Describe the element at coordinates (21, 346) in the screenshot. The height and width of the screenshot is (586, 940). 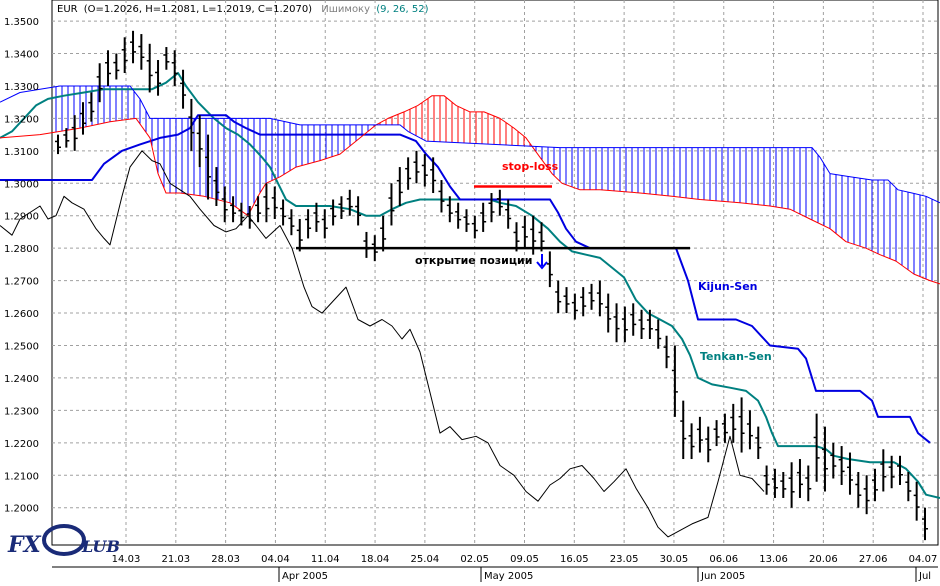
I see `y-tick-label: 1.2500` at that location.